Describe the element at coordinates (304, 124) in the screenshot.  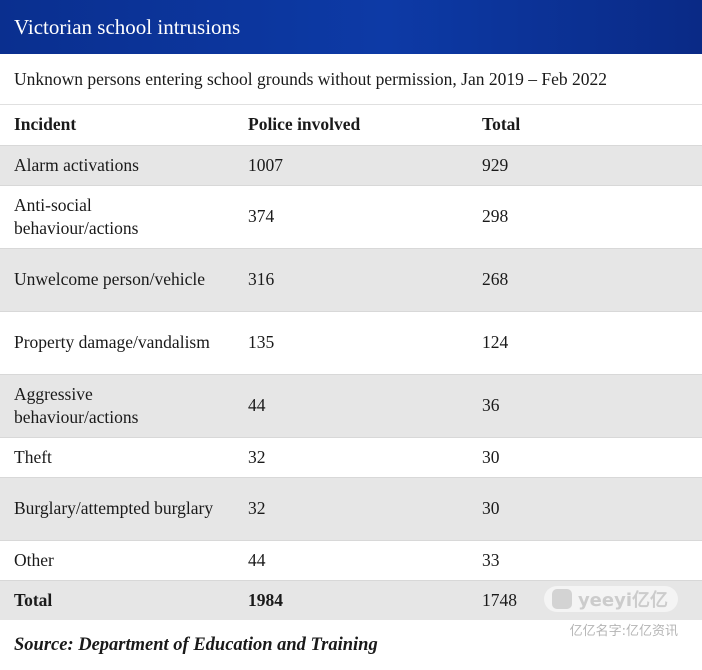
I see `column-header-police: Police involved` at that location.